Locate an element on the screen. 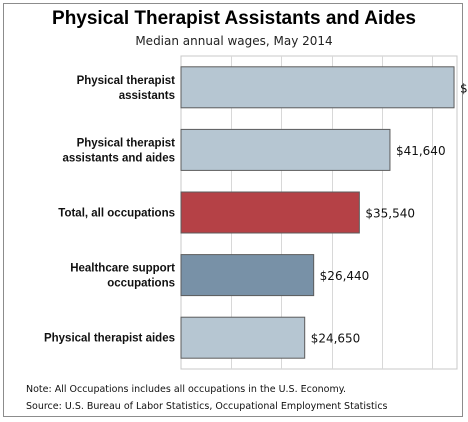 The image size is (468, 422). data-label: $24,650 is located at coordinates (336, 339).